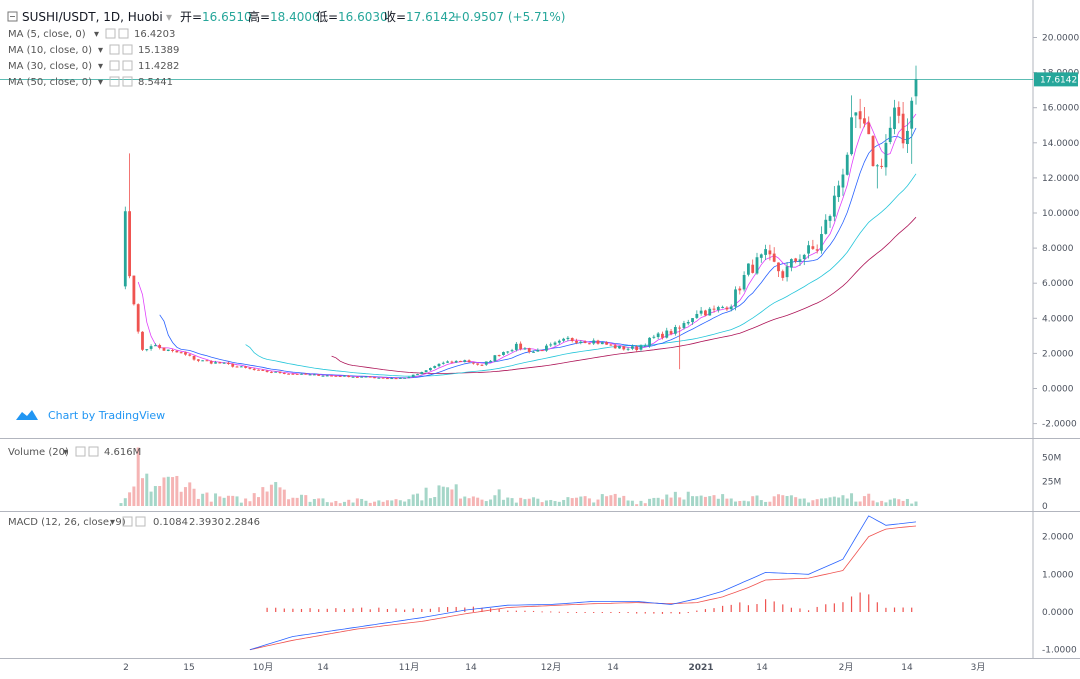 The image size is (1080, 679). I want to click on ma30-close-icon, so click(127, 65).